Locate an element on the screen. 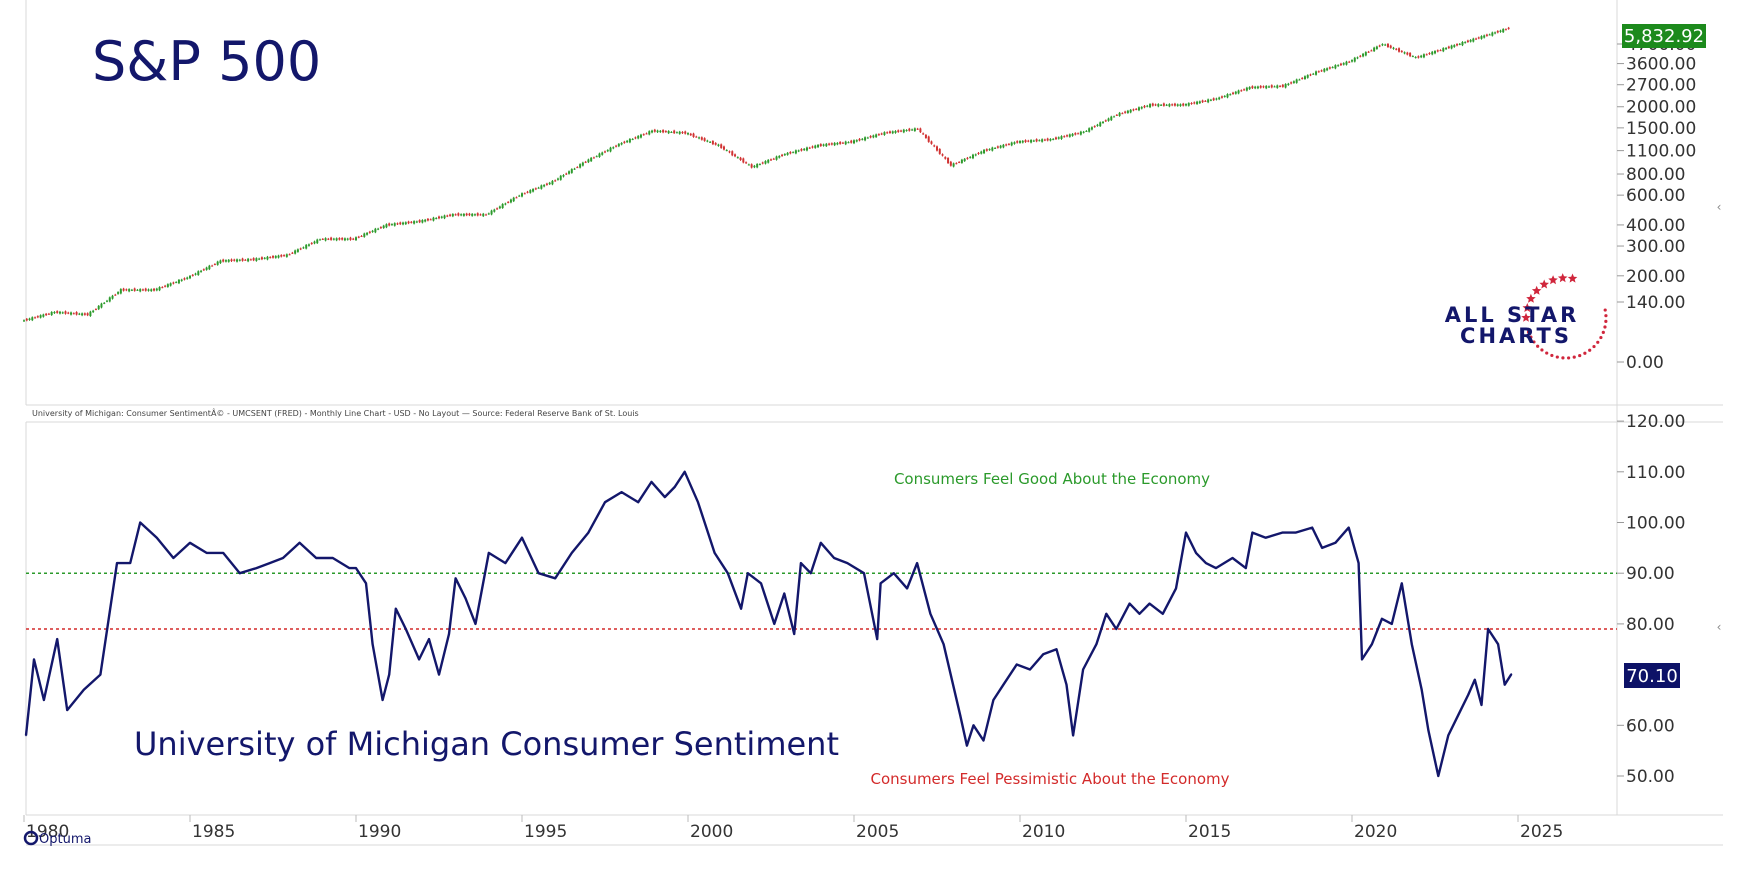 The image size is (1744, 893). y-tick-label: 110.00 is located at coordinates (1655, 473).